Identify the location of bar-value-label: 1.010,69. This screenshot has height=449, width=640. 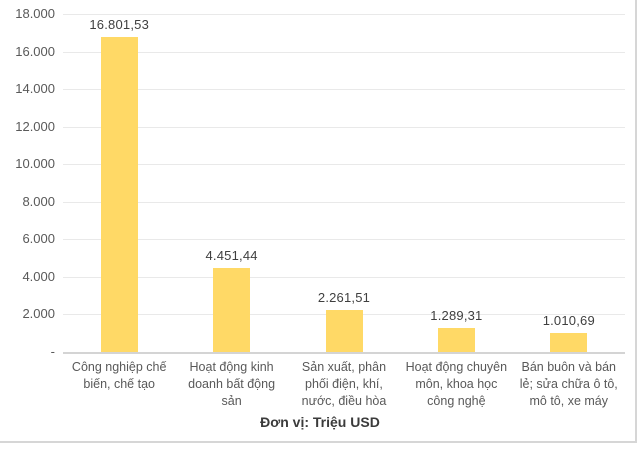
(568, 321).